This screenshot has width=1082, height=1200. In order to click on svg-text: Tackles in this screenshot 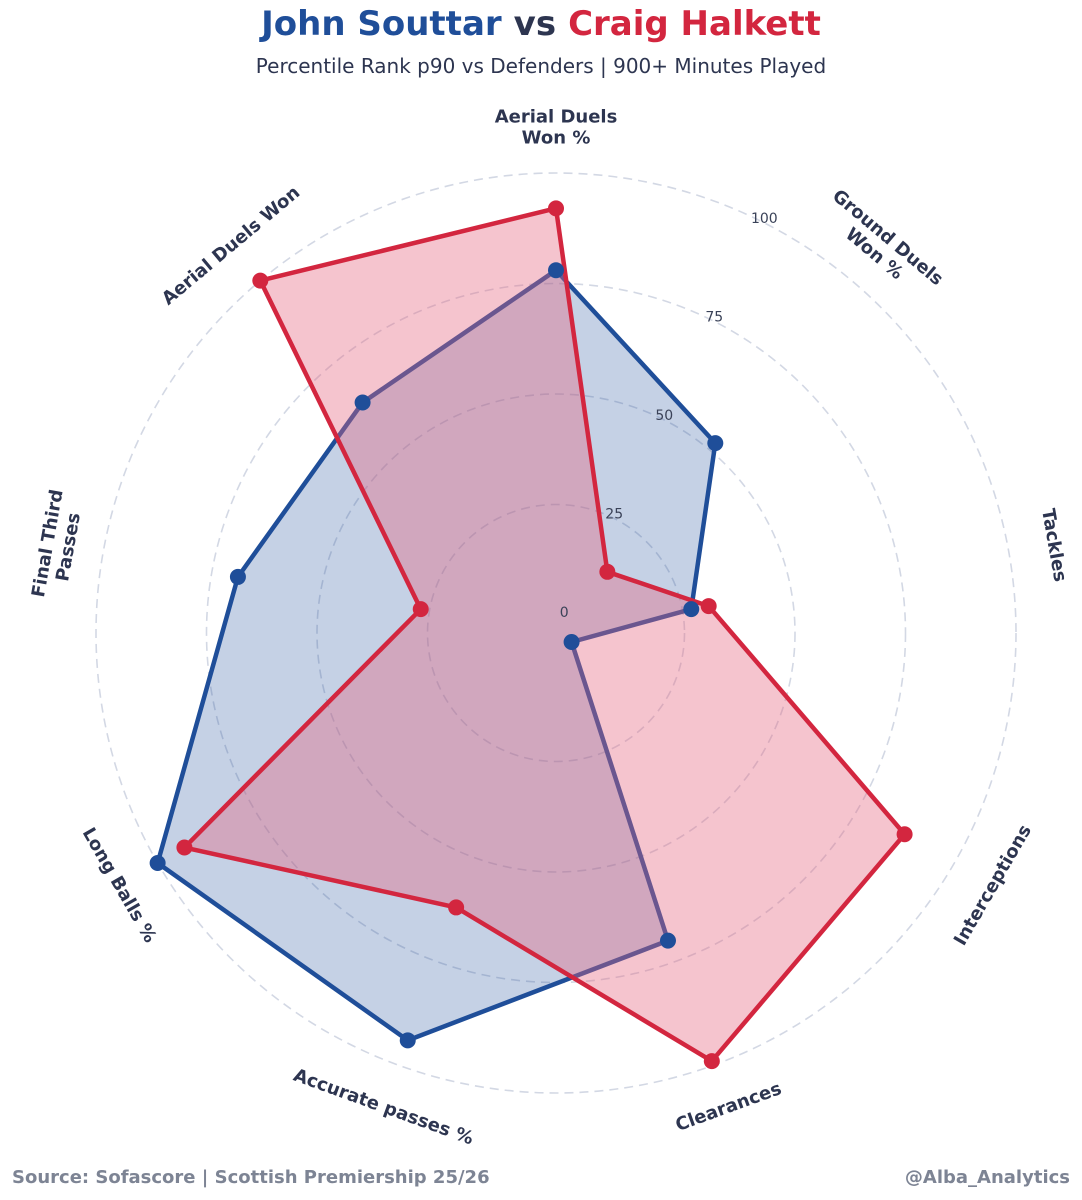, I will do `click(1054, 545)`.